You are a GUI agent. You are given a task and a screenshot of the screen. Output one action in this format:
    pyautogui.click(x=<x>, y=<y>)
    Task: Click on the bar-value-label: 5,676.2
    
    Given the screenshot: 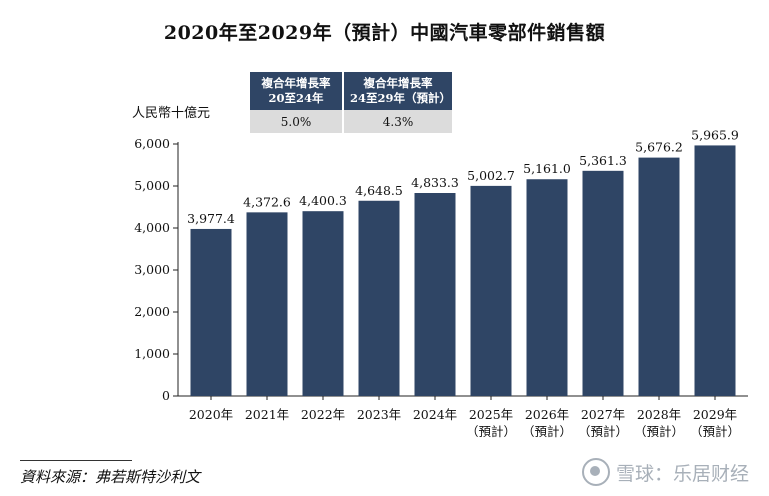 What is the action you would take?
    pyautogui.click(x=659, y=147)
    